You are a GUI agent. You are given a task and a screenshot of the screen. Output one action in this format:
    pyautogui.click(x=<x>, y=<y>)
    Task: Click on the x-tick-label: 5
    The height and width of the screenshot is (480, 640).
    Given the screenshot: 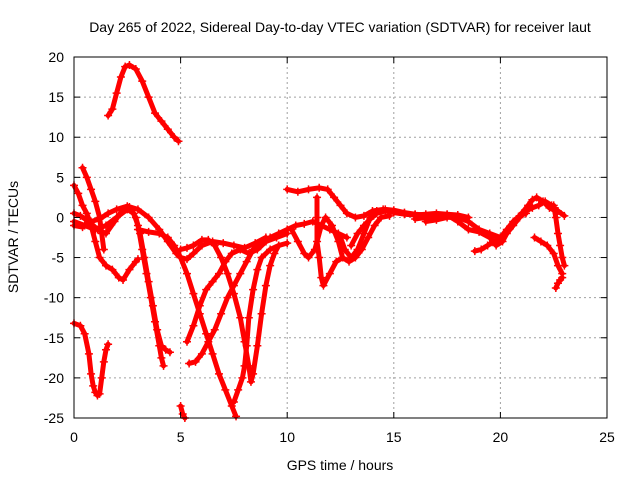 What is the action you would take?
    pyautogui.click(x=181, y=437)
    